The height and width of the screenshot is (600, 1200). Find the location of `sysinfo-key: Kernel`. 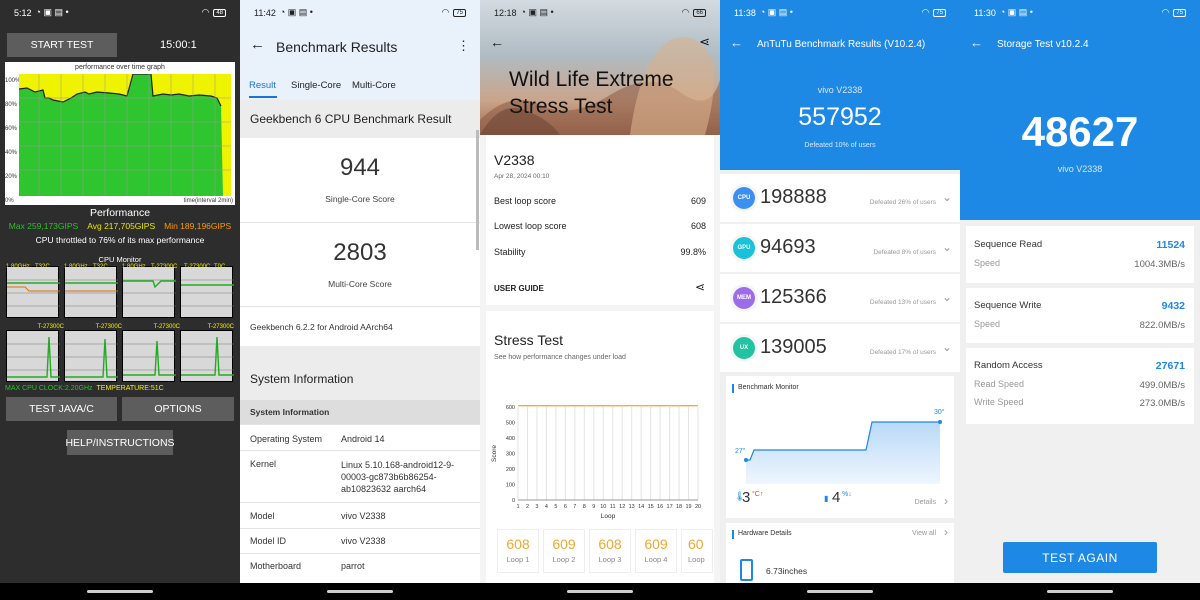

sysinfo-key: Kernel is located at coordinates (263, 464).